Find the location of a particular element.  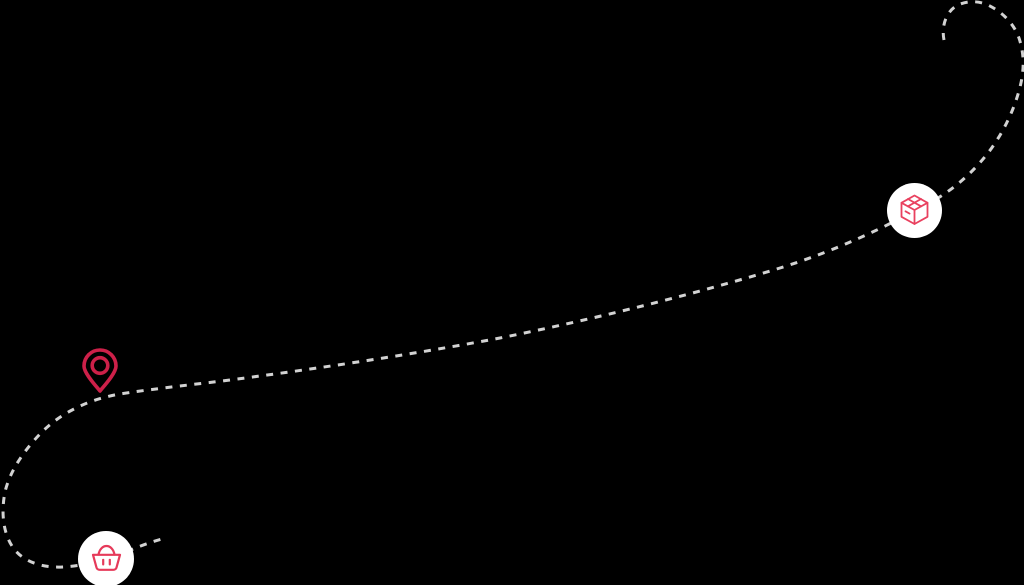

location-pin-icon is located at coordinates (100, 370).